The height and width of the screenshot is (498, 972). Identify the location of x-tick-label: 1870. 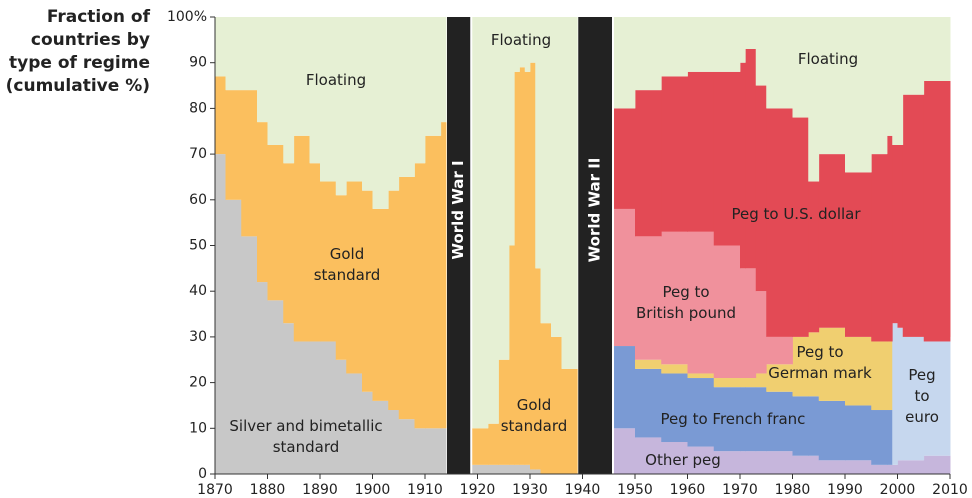
(215, 490).